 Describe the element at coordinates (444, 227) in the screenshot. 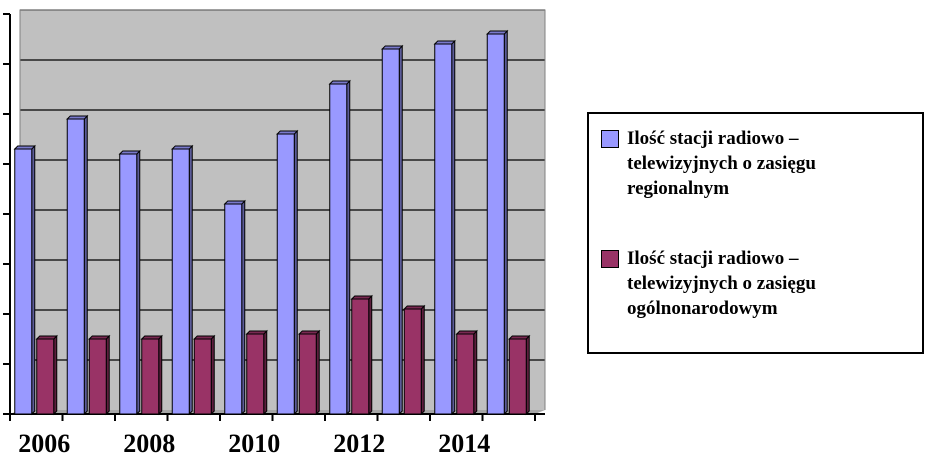

I see `bar-regional-2014` at that location.